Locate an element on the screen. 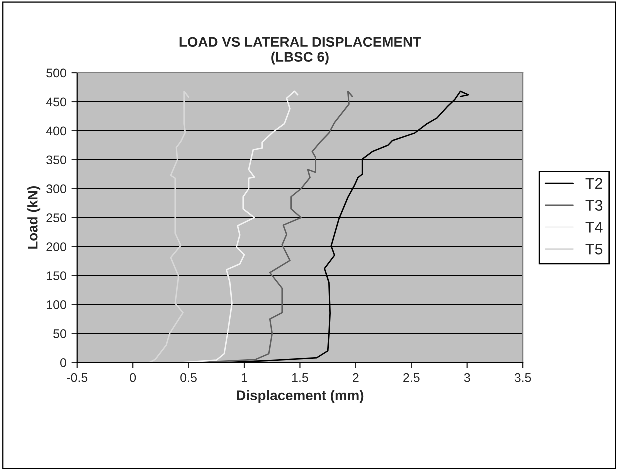 The image size is (619, 471). legend-label: T5 is located at coordinates (594, 249).